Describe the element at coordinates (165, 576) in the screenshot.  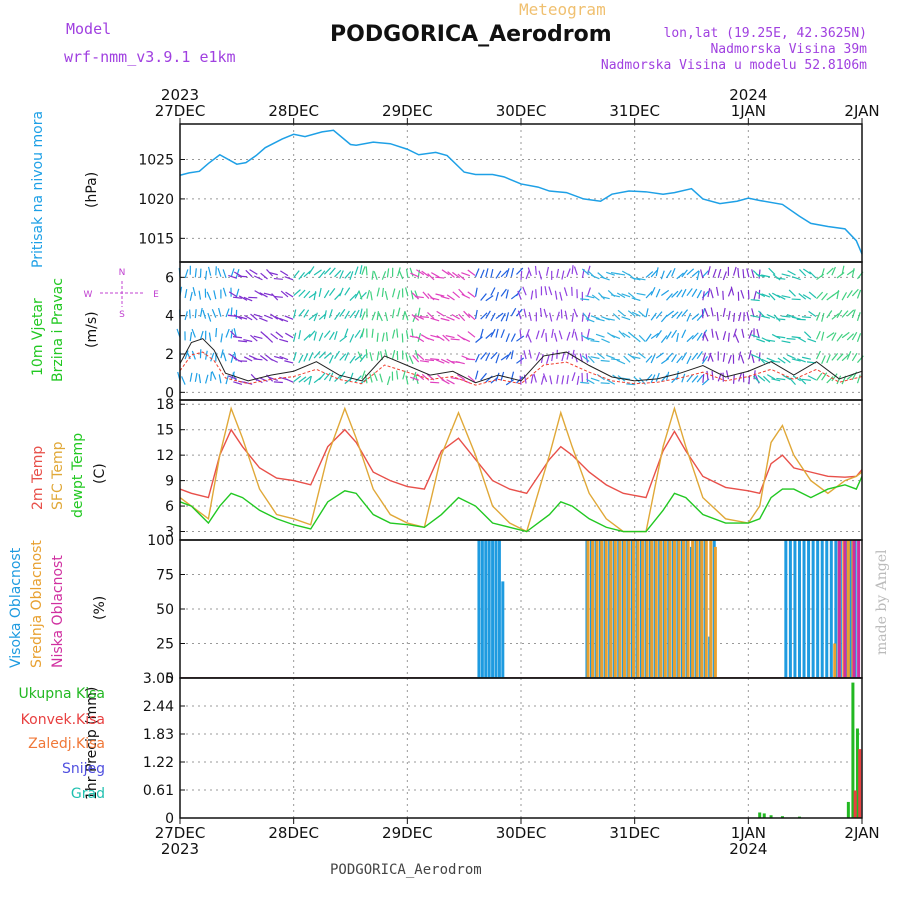
I see `y-tick-label: 75` at that location.